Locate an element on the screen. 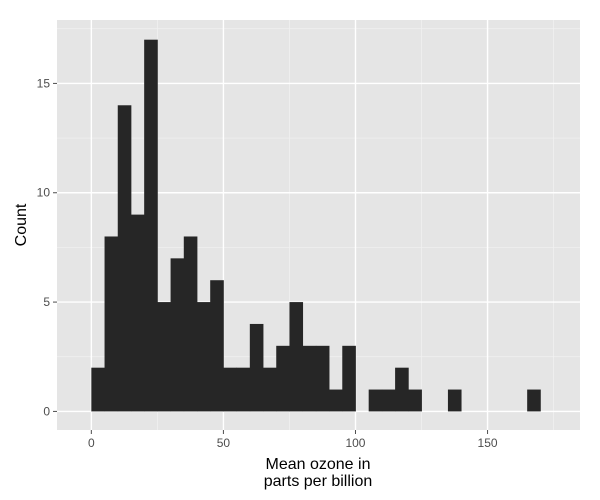 This screenshot has height=500, width=600. x-tick-label: 100 is located at coordinates (355, 443).